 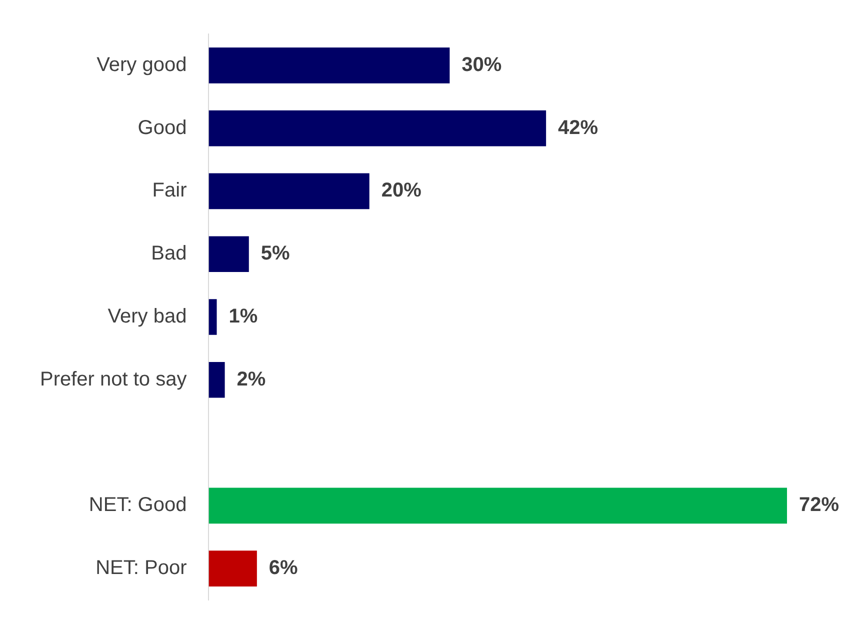 What do you see at coordinates (283, 568) in the screenshot?
I see `data-label: 6%` at bounding box center [283, 568].